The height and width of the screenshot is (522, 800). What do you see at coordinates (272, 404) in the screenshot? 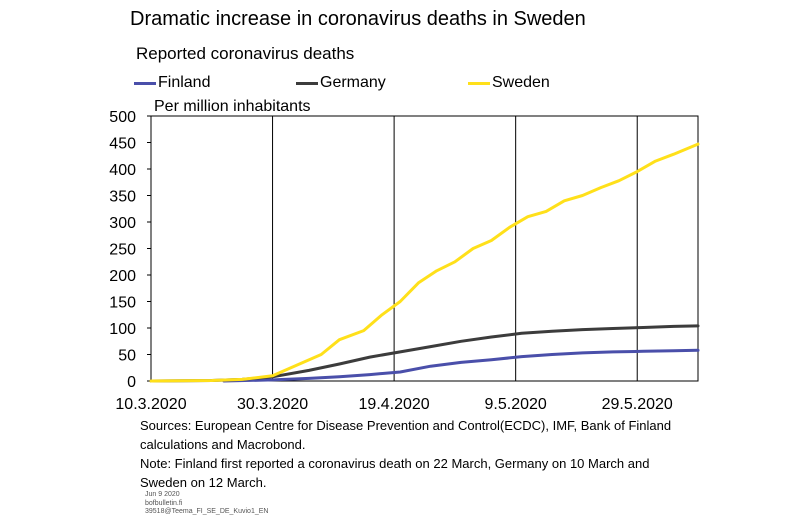
I see `x-tick-label: 30.3.2020` at bounding box center [272, 404].